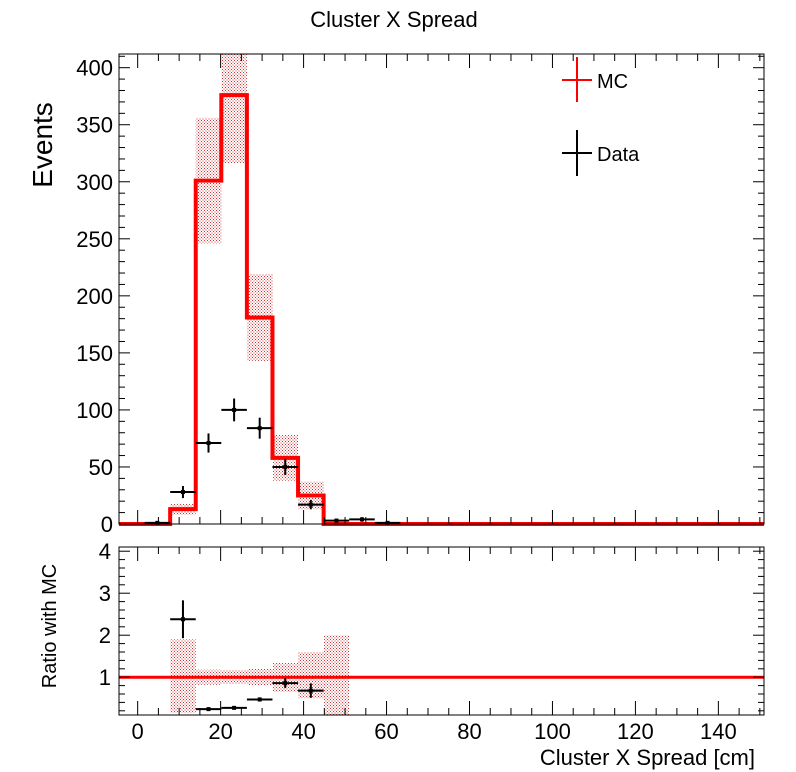  What do you see at coordinates (105, 635) in the screenshot?
I see `ratio-y-tick-label: 2` at bounding box center [105, 635].